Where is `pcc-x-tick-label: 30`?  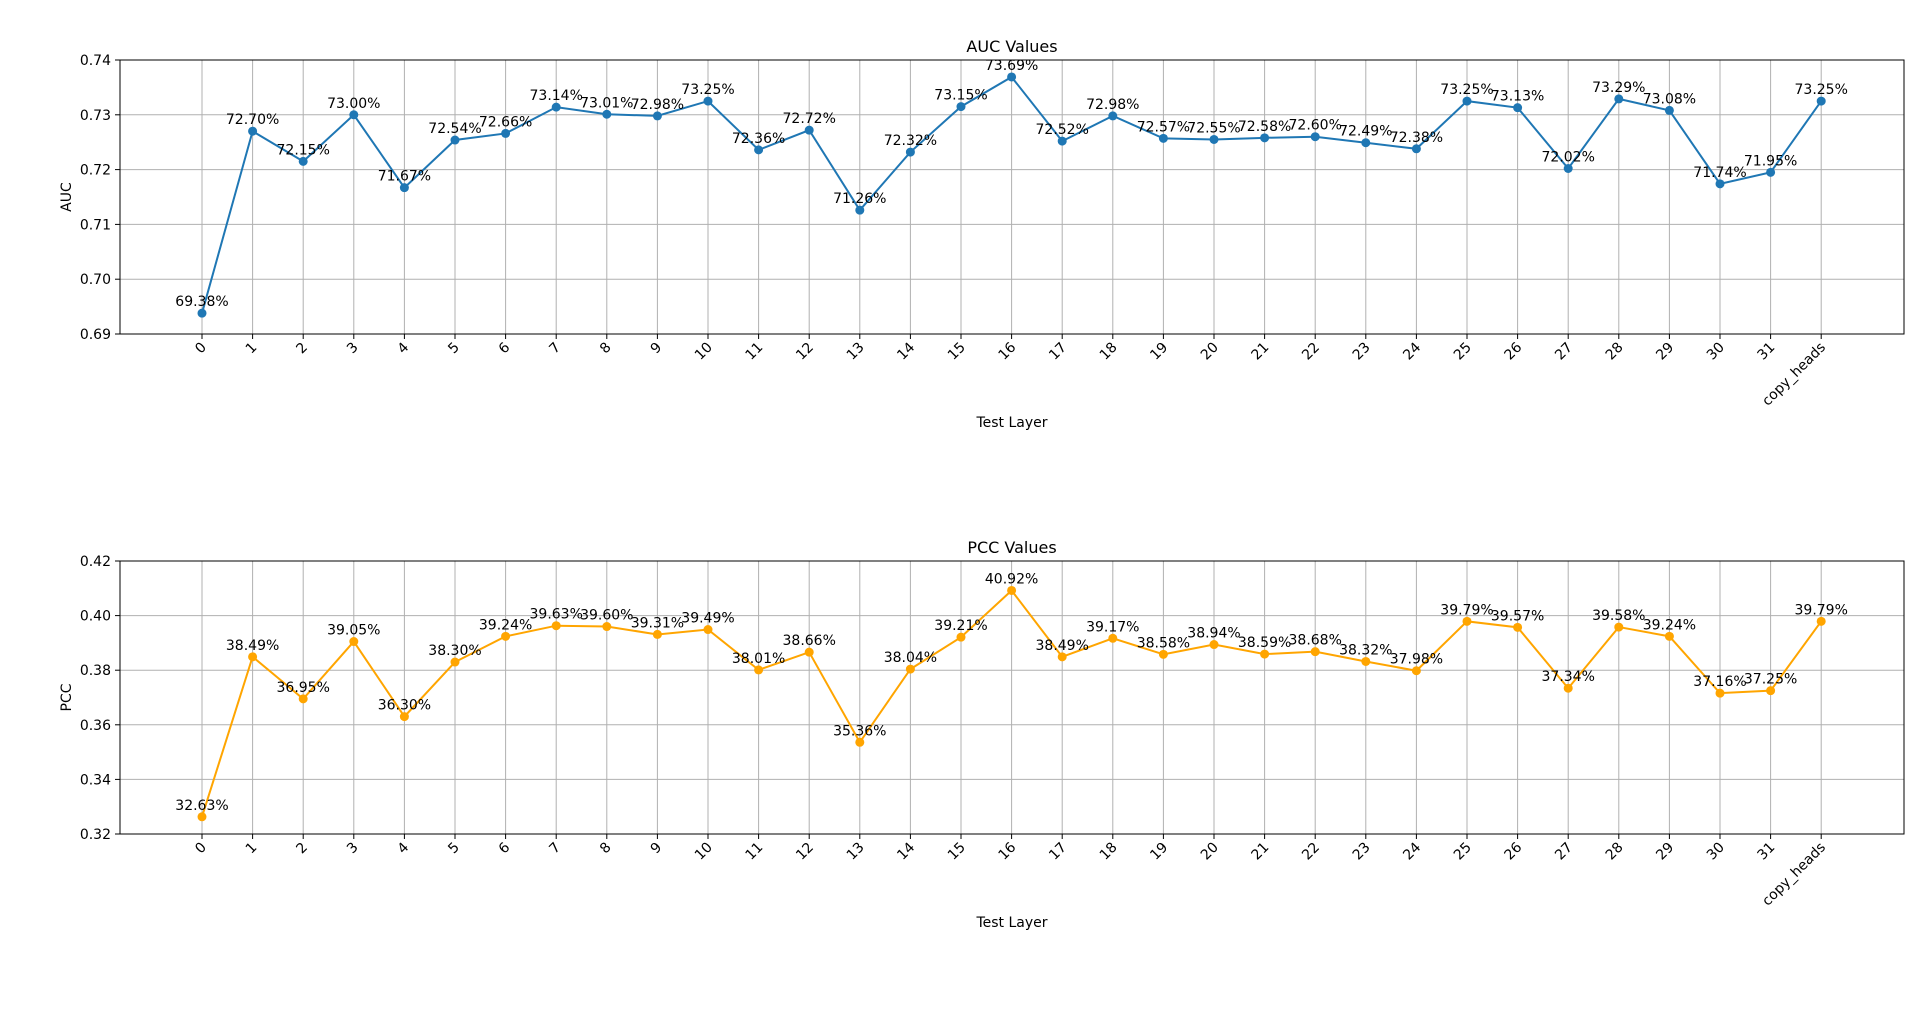
pcc-x-tick-label: 30 is located at coordinates (1716, 852).